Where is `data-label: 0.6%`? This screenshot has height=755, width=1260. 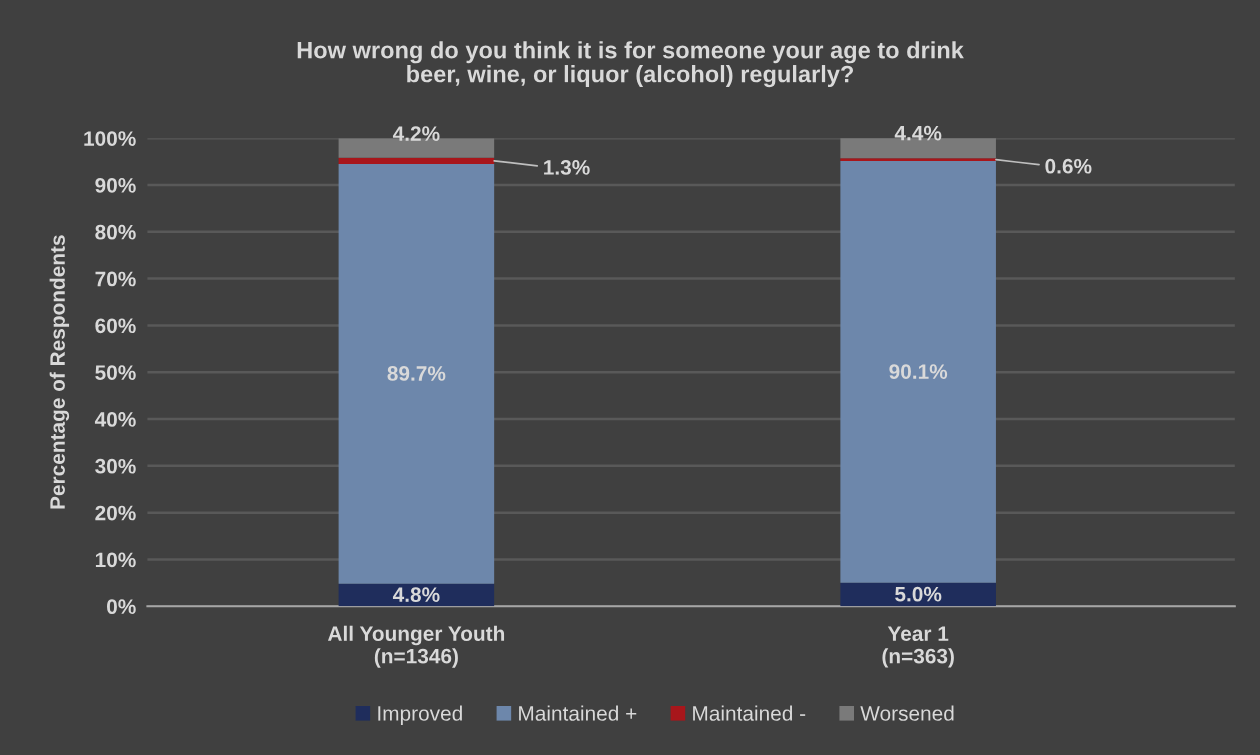 data-label: 0.6% is located at coordinates (1068, 166).